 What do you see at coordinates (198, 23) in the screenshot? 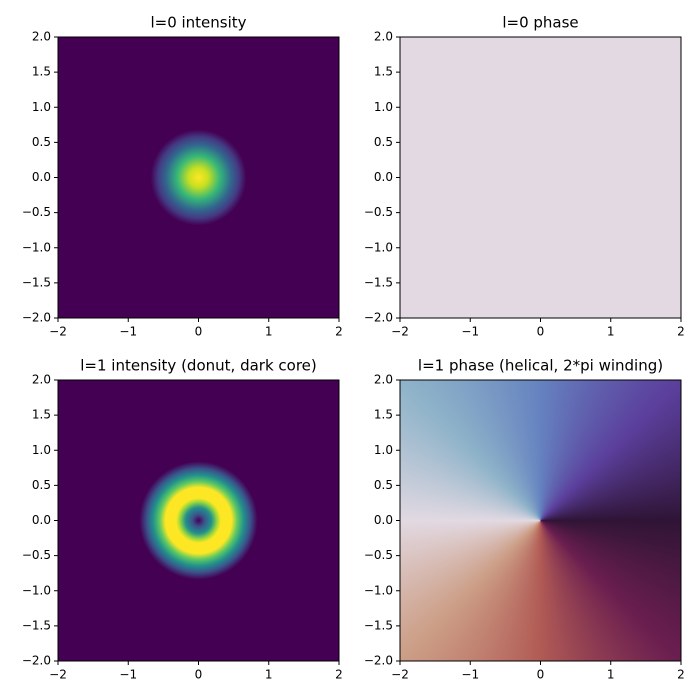
I see `panel-title: l=0 intensity` at bounding box center [198, 23].